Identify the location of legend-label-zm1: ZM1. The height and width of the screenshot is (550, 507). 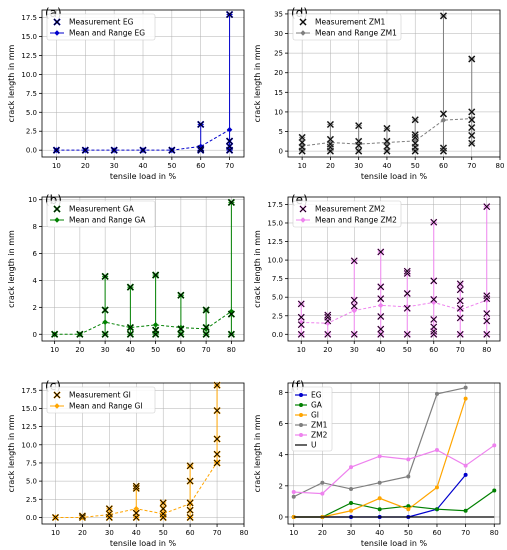
(319, 425).